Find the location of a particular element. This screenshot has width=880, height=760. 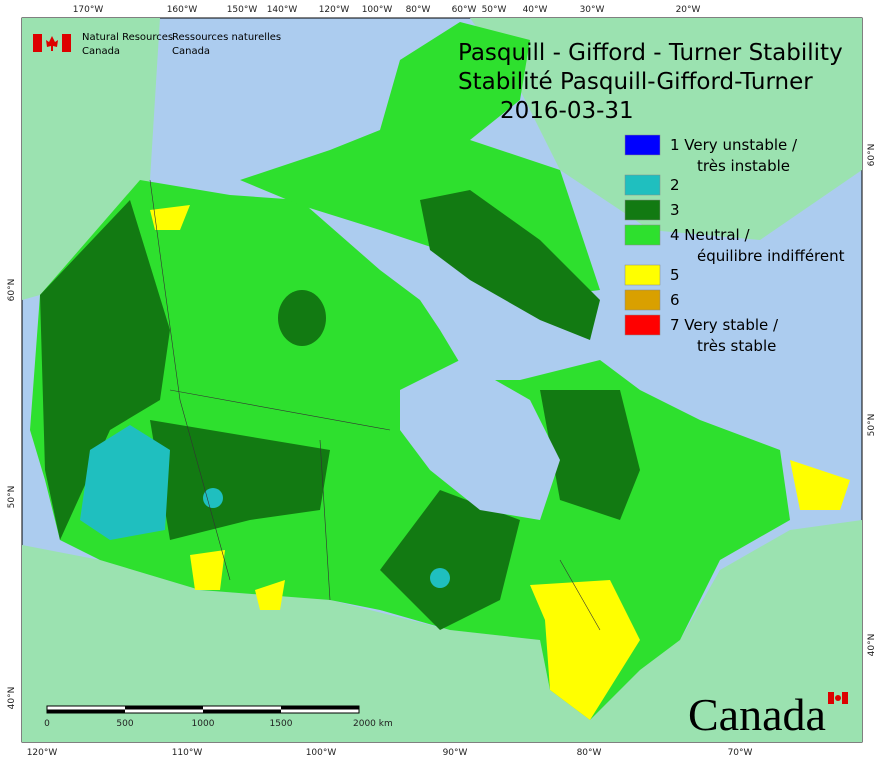

quebec-region is located at coordinates (590, 455).